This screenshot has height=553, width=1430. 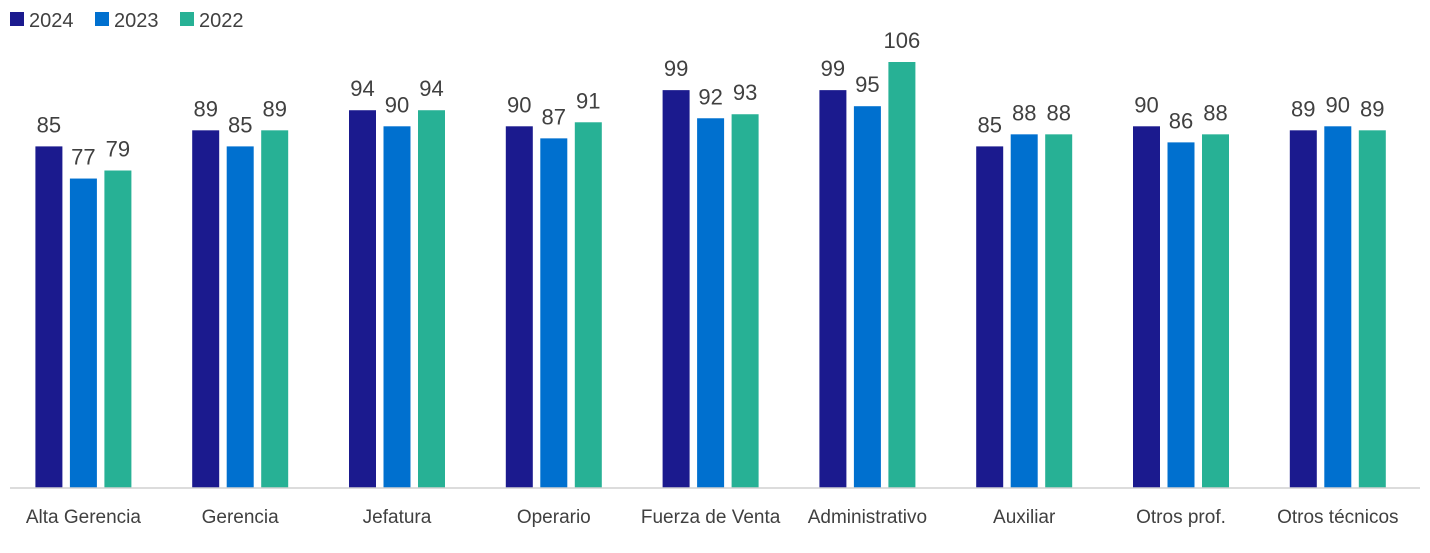 What do you see at coordinates (83, 157) in the screenshot?
I see `data-label: 77` at bounding box center [83, 157].